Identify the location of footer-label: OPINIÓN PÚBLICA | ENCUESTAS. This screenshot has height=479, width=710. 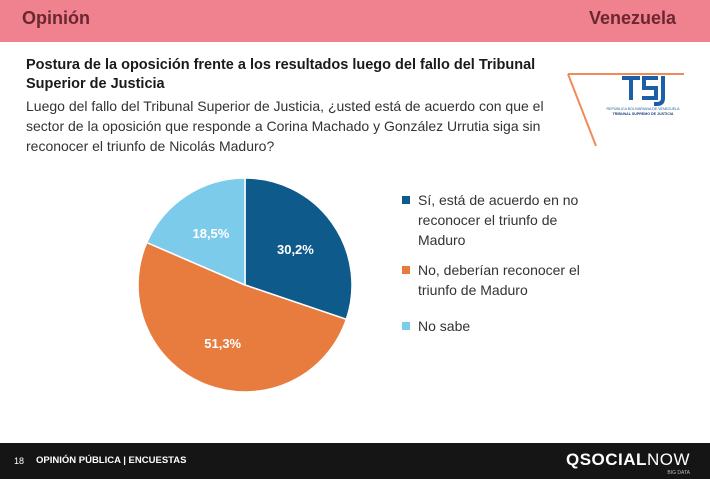
(111, 460).